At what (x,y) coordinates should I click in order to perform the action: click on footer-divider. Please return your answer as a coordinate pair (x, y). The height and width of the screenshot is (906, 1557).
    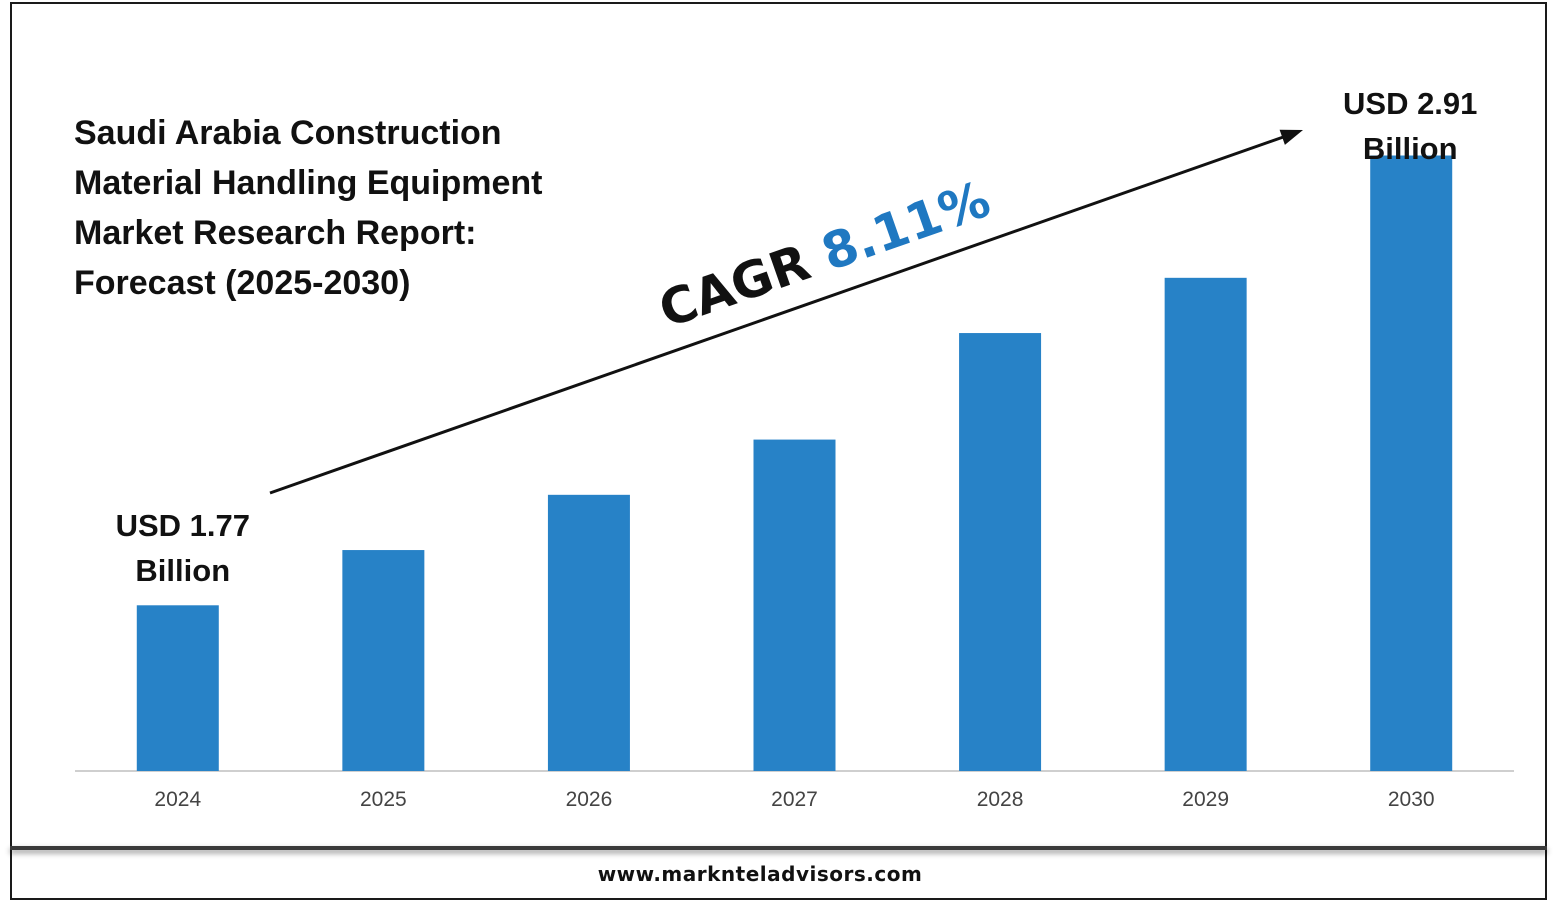
    Looking at the image, I should click on (778, 848).